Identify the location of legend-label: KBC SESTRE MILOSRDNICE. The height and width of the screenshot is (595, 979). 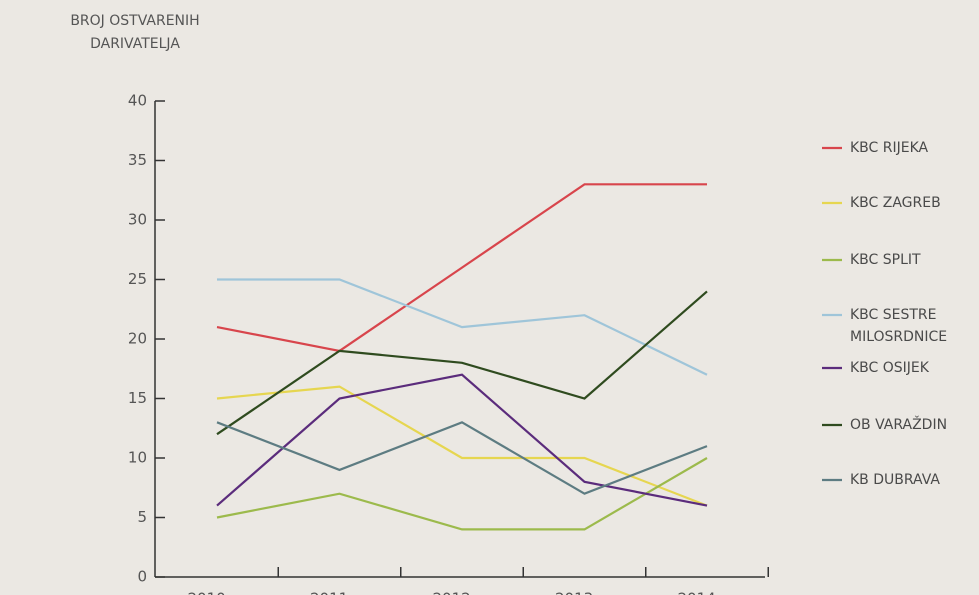
(899, 326).